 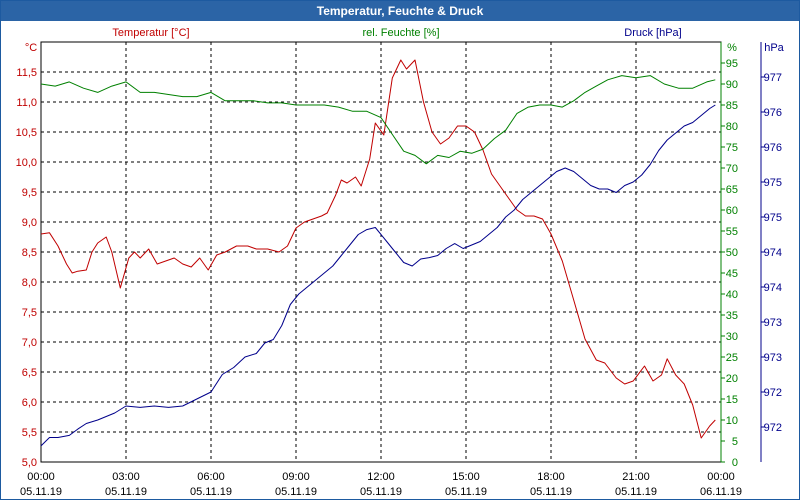 What do you see at coordinates (29, 193) in the screenshot?
I see `temp-tick-label: 9,5` at bounding box center [29, 193].